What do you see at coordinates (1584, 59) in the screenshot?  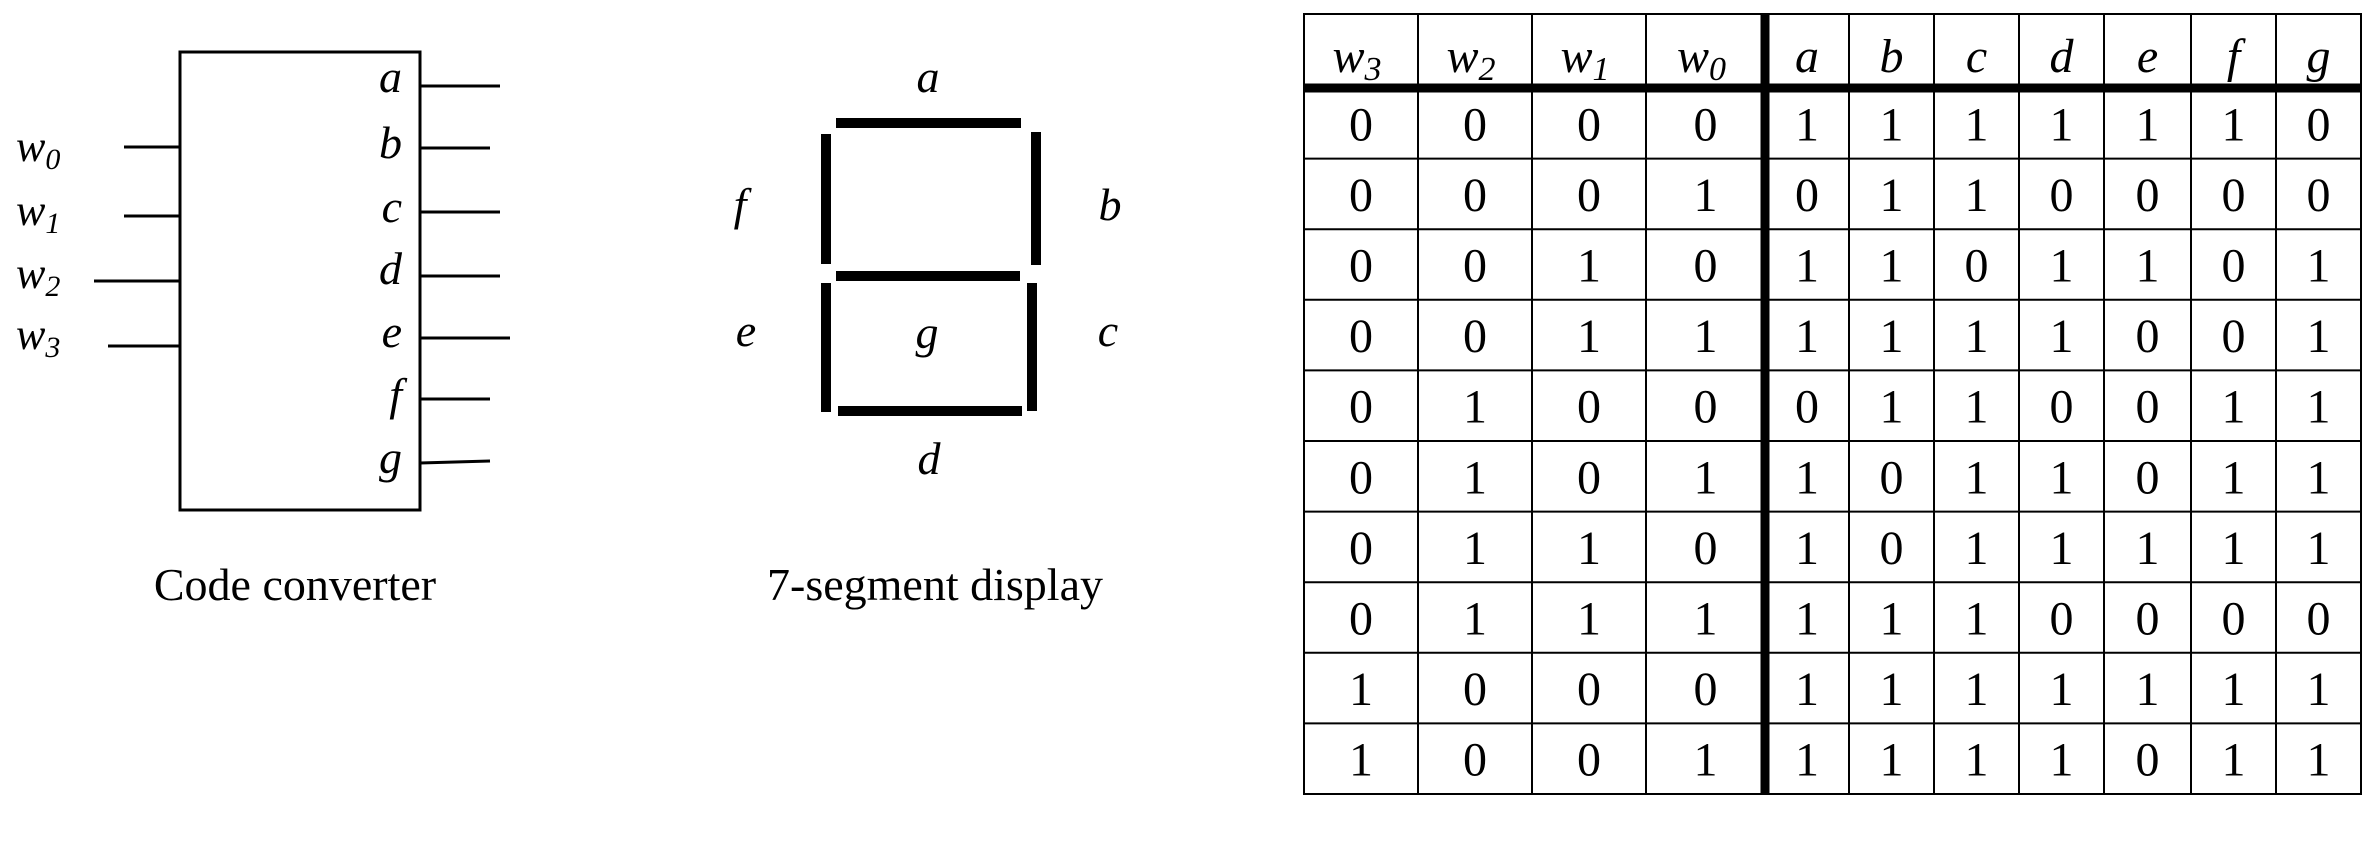 I see `table-header-w1: w1` at bounding box center [1584, 59].